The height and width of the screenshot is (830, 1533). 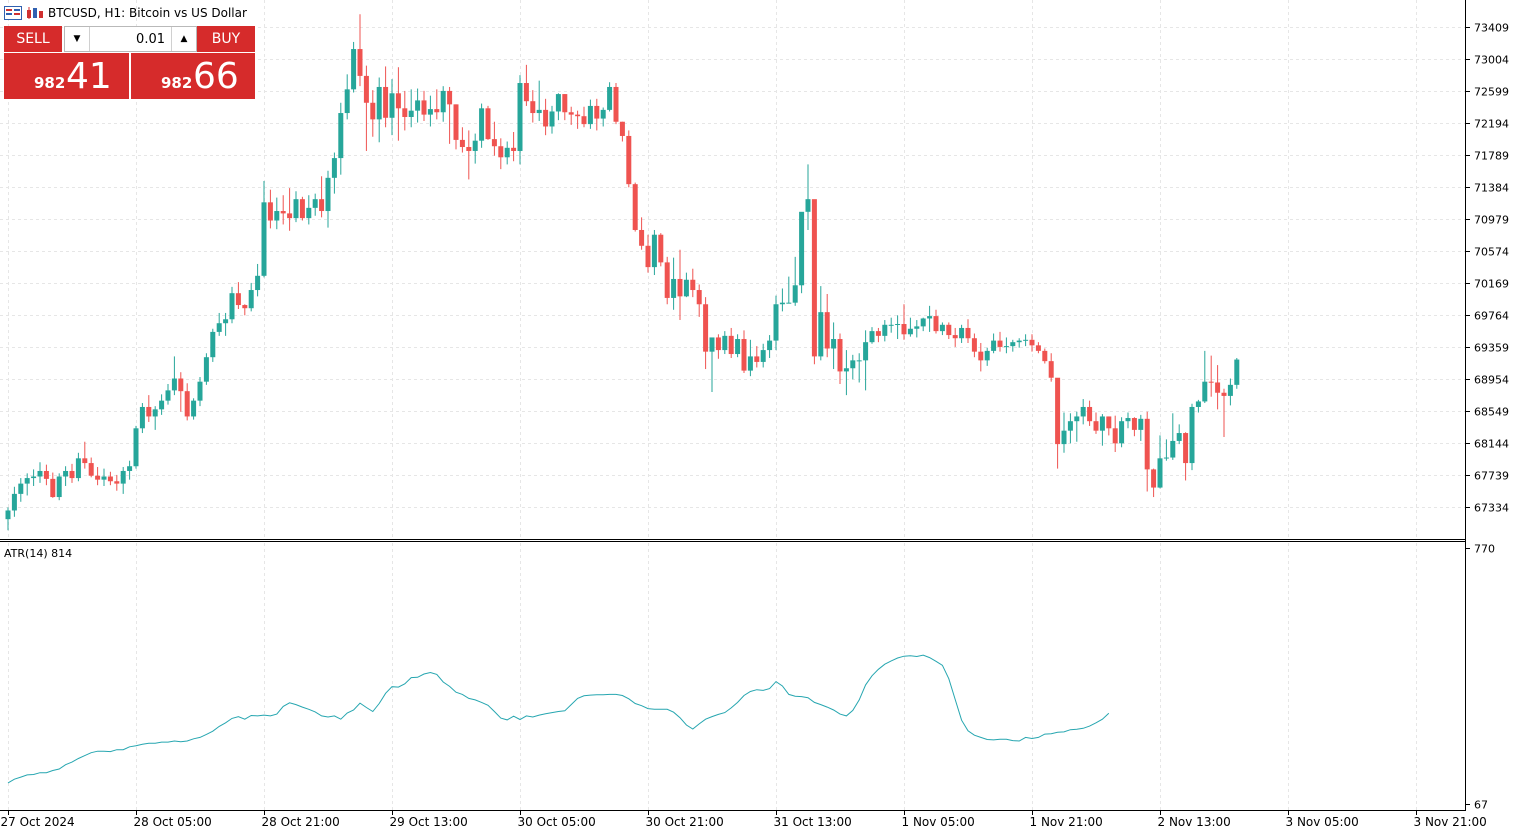 I want to click on price-tick-label: 69764, so click(x=1491, y=316).